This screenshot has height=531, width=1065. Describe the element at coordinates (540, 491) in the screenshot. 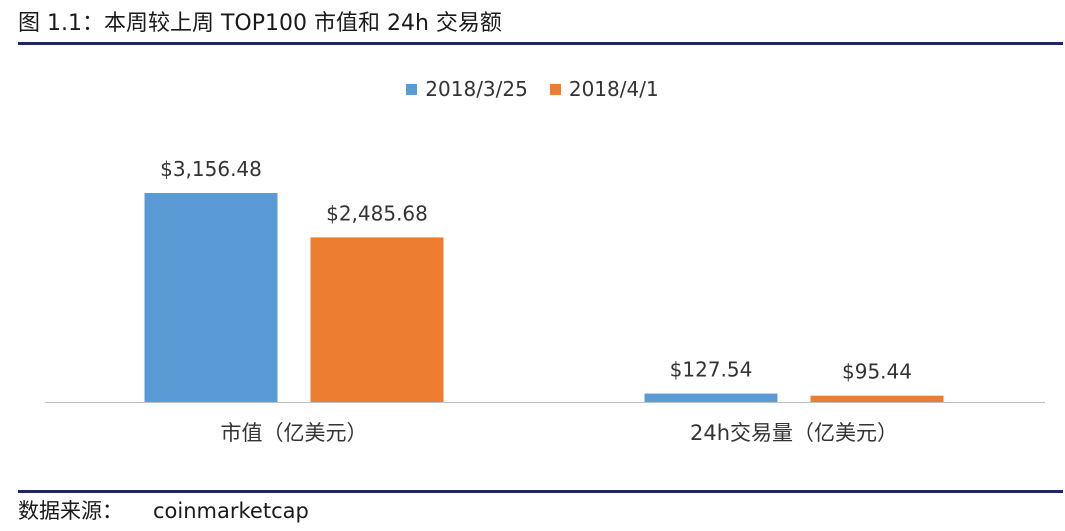

I see `bottom-rule` at that location.